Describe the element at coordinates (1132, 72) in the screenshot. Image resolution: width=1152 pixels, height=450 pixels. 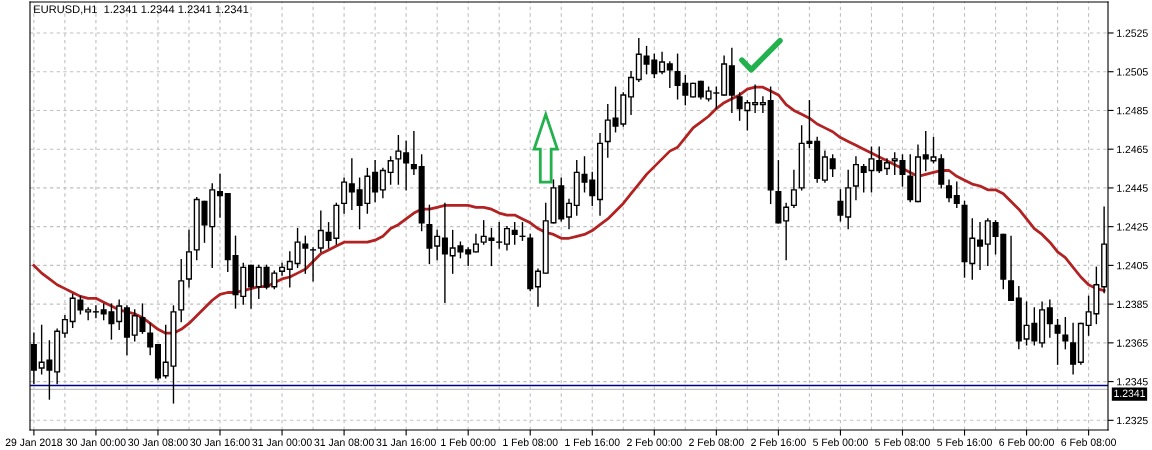
I see `y-tick-label: 1.2505` at that location.